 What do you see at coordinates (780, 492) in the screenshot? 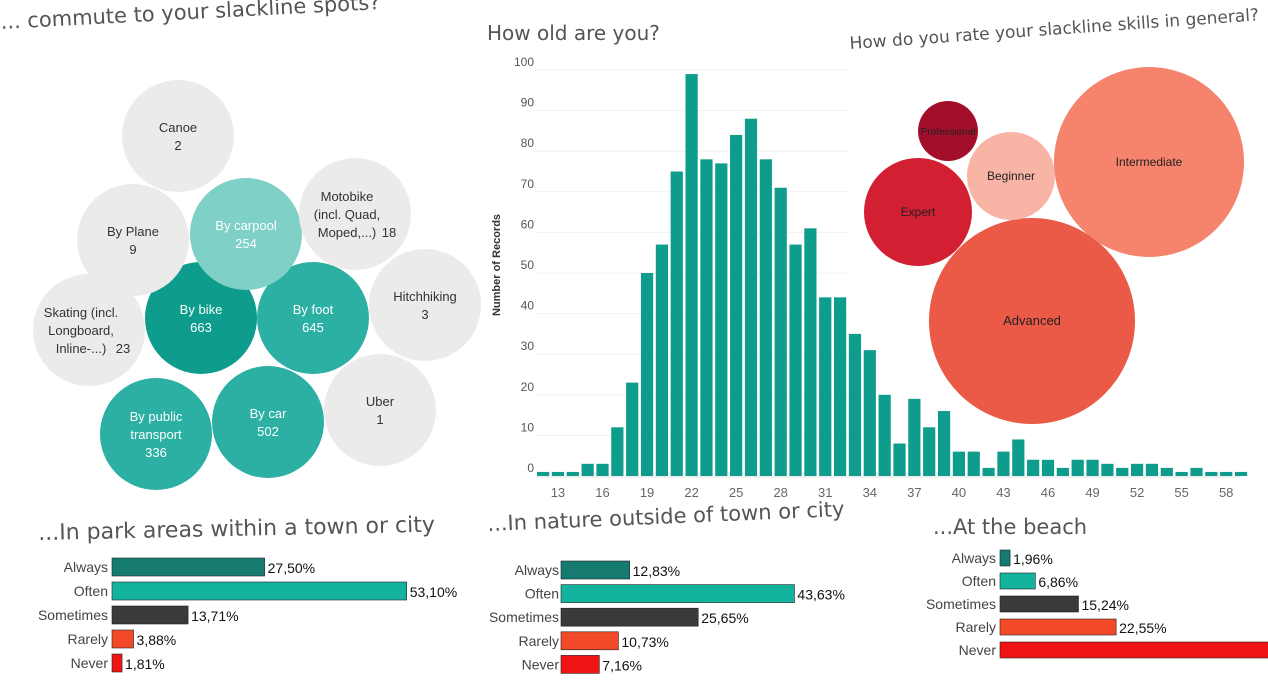
I see `x-tick-label: 28` at bounding box center [780, 492].